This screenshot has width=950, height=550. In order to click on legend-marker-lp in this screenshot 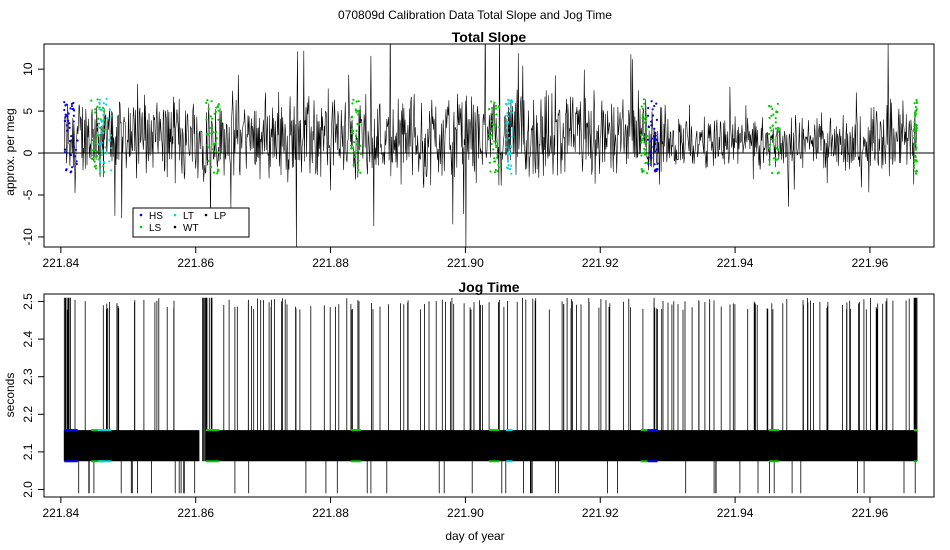, I will do `click(206, 215)`.